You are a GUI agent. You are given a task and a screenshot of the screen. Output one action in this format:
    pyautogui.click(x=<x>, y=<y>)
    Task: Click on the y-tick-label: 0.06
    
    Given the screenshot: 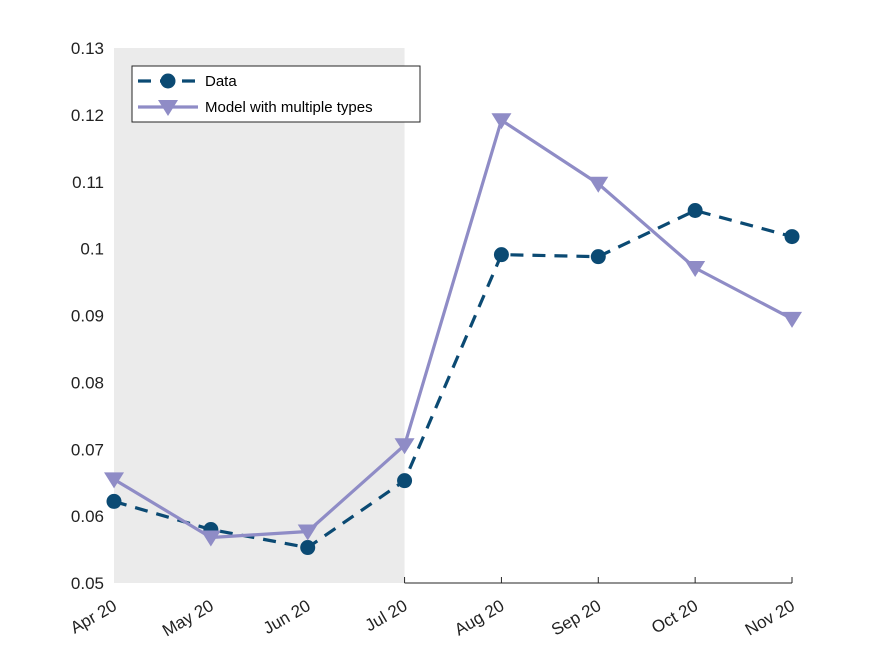 What is the action you would take?
    pyautogui.click(x=87, y=516)
    